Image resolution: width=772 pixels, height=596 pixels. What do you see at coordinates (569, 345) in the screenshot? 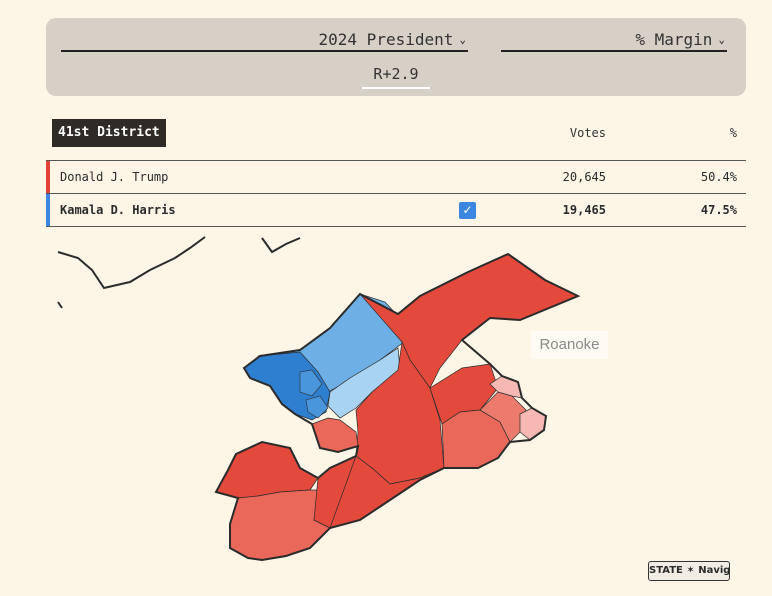
I see `city-label: Roanoke` at bounding box center [569, 345].